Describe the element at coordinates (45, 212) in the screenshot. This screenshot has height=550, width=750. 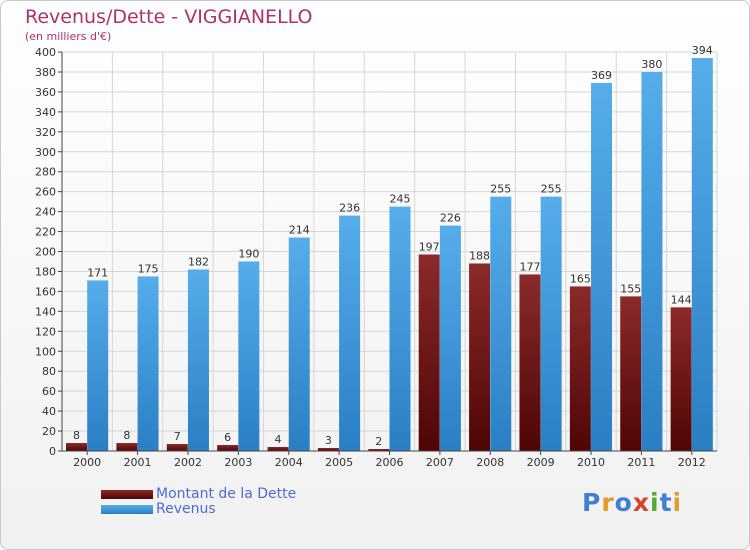
I see `y-tick-label: 240` at that location.